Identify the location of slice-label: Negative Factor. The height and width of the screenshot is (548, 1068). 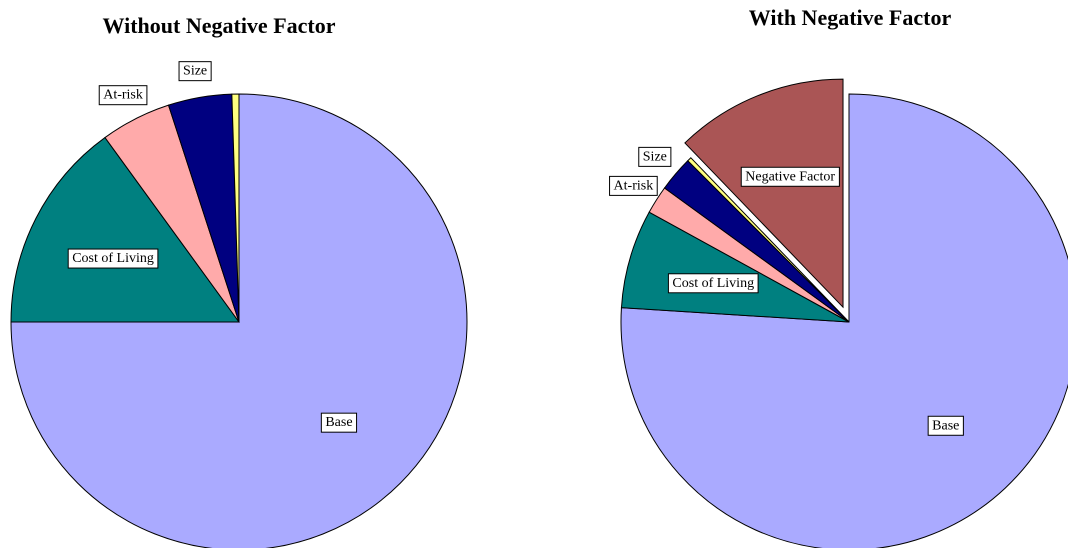
(790, 176).